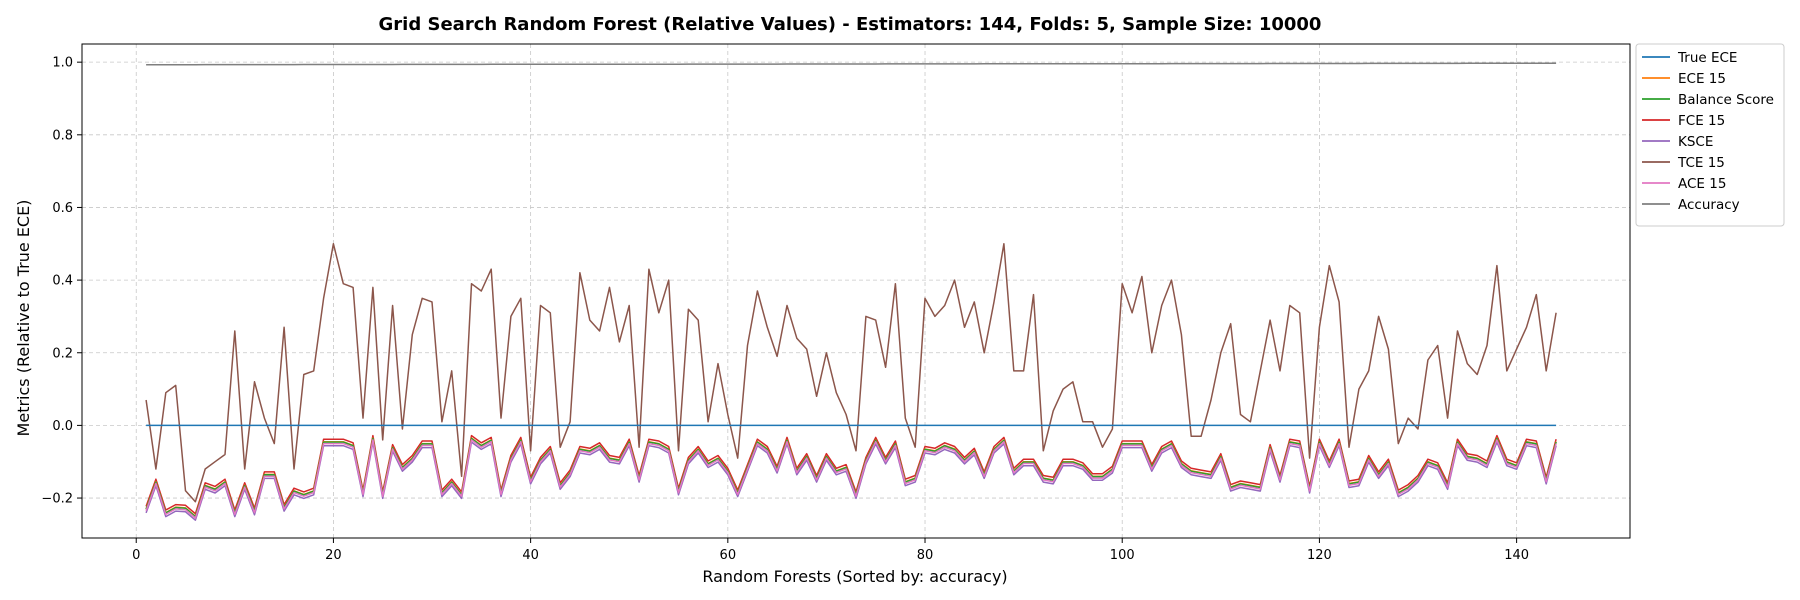 The height and width of the screenshot is (600, 1800). Describe the element at coordinates (1701, 121) in the screenshot. I see `legend-label: FCE 15` at that location.